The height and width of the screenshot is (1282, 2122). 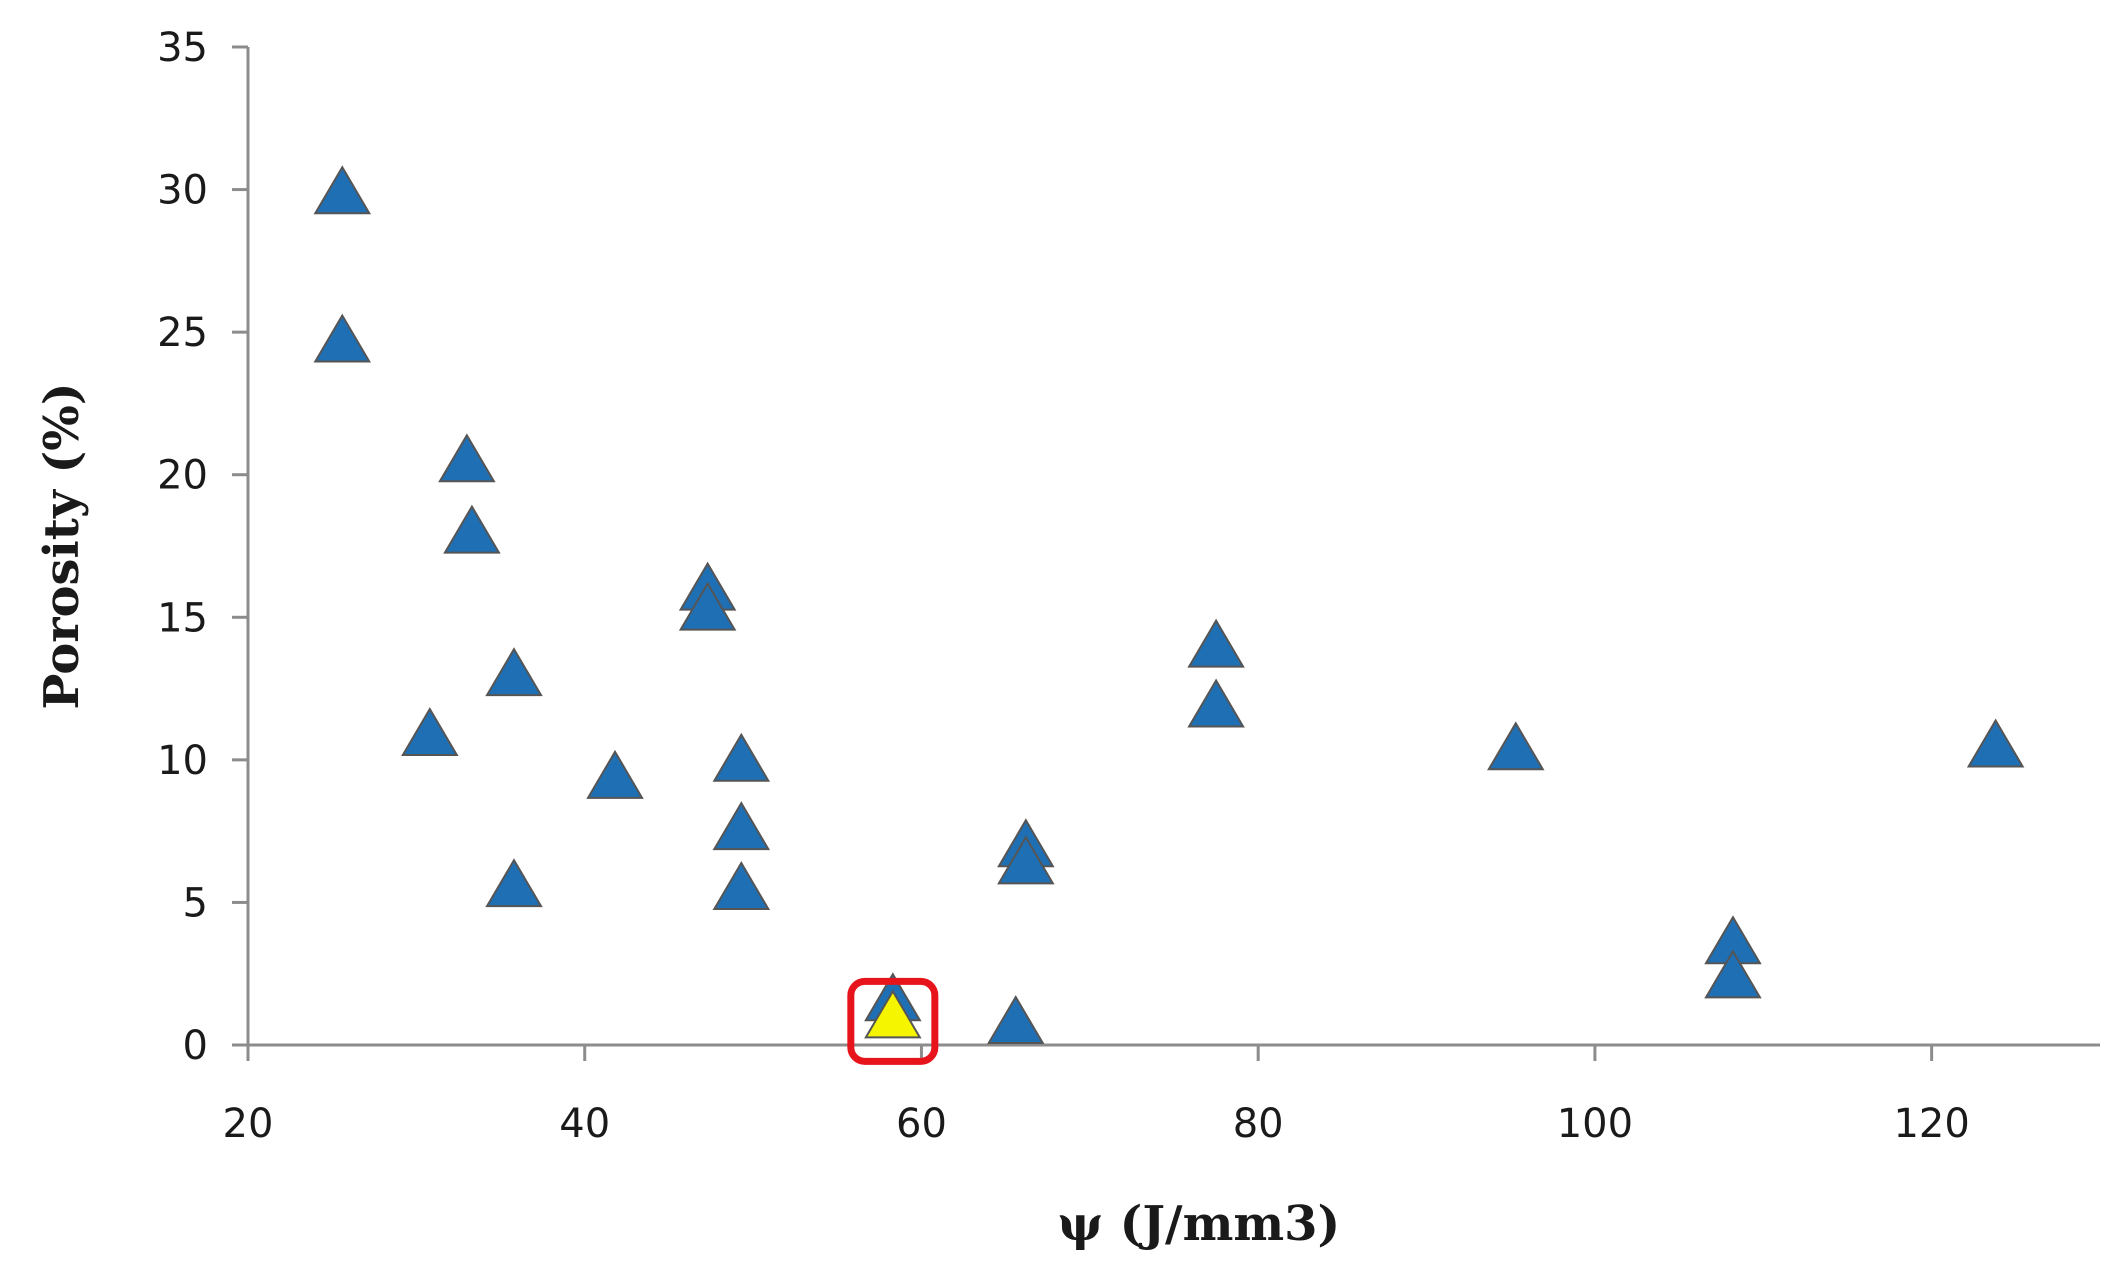 I want to click on y-tick-label: 25, so click(x=182, y=333).